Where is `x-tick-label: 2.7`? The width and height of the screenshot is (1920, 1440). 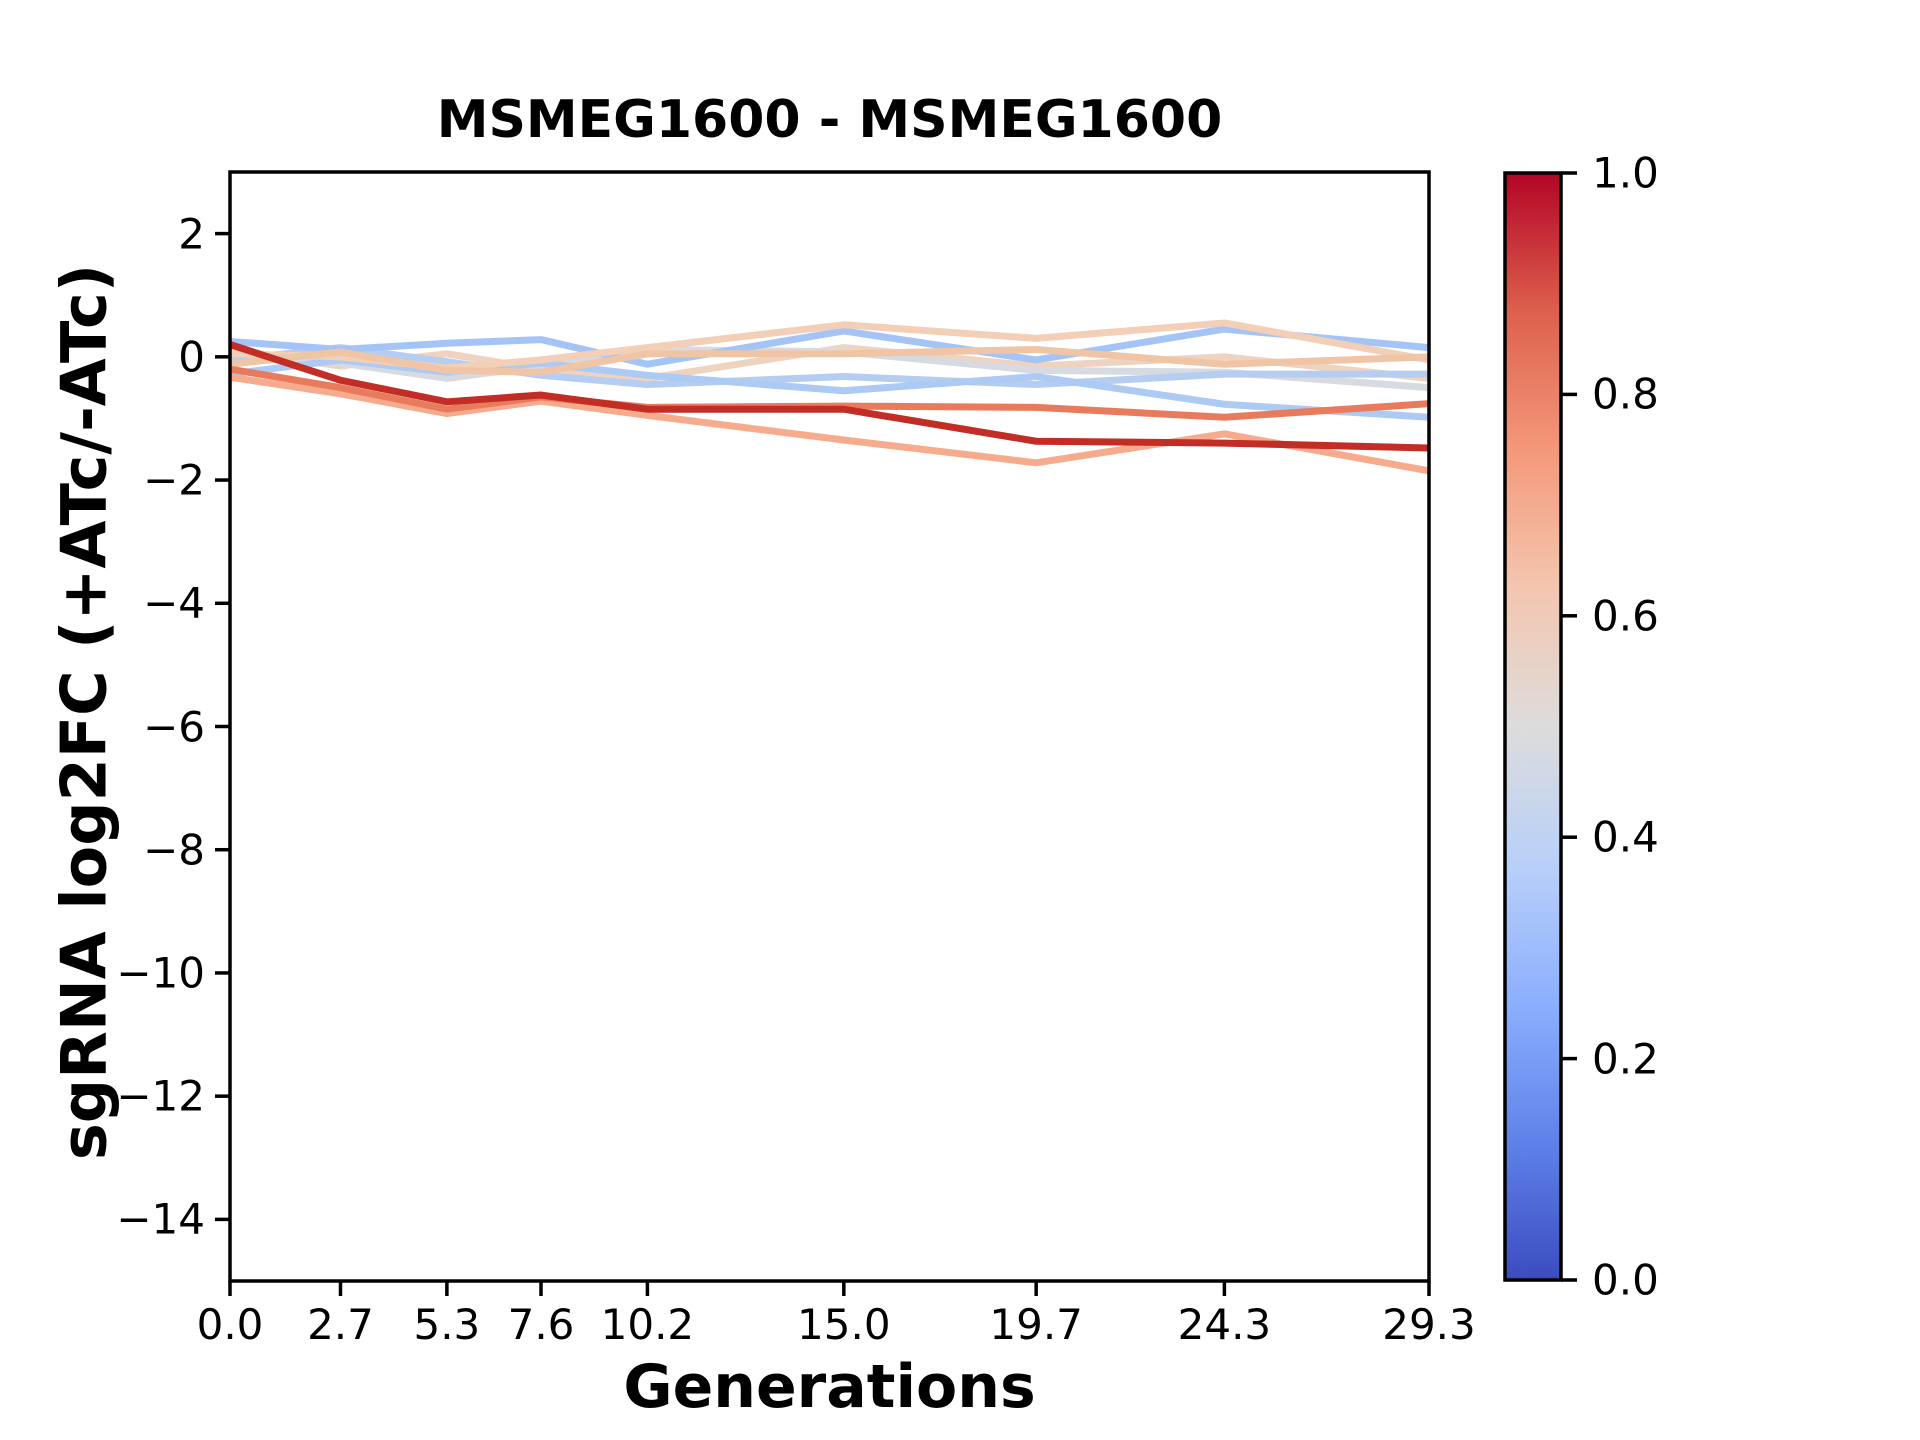
x-tick-label: 2.7 is located at coordinates (340, 1324).